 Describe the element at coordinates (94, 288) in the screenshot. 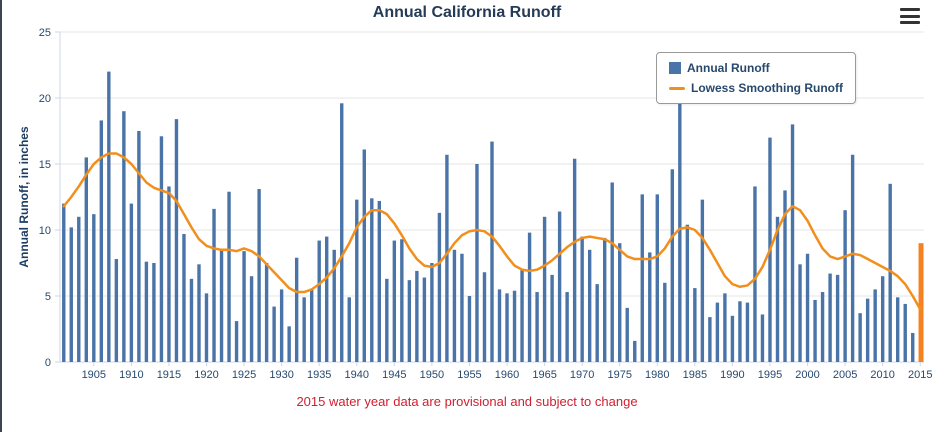

I see `bar-1905` at that location.